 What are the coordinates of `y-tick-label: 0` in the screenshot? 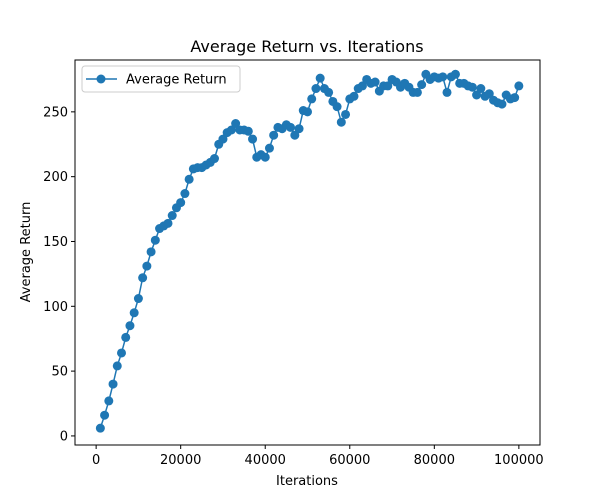 It's located at (64, 436).